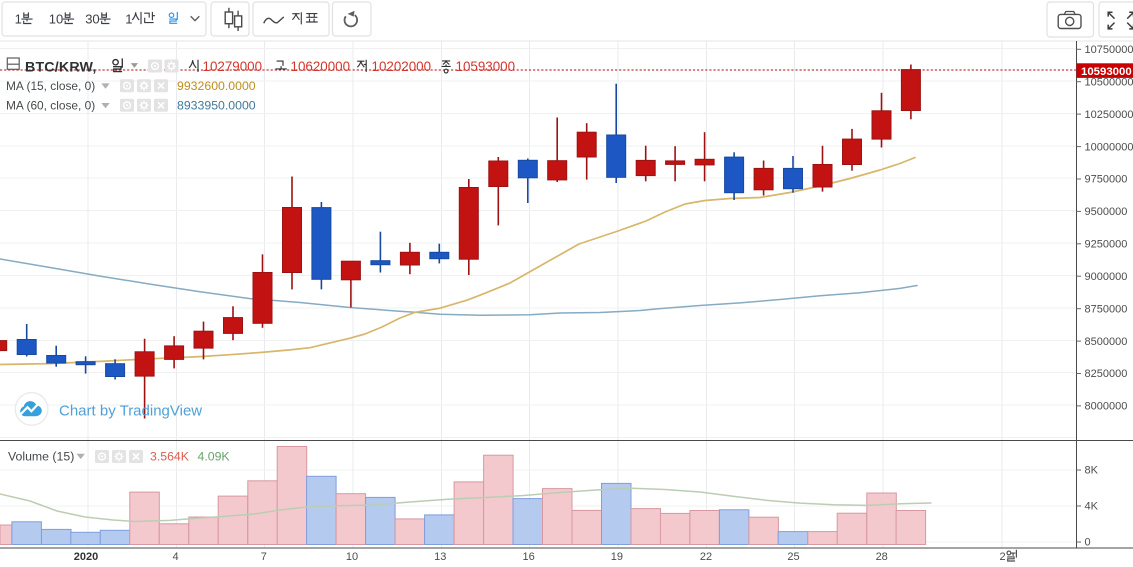 The image size is (1133, 567). What do you see at coordinates (86, 557) in the screenshot?
I see `svg-text: 2020` at bounding box center [86, 557].